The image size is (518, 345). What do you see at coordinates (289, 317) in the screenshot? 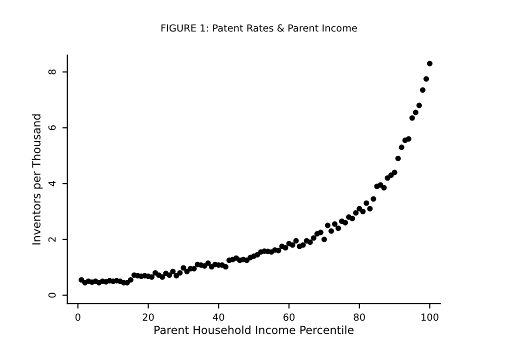
I see `x-tick-label: 60` at bounding box center [289, 317].